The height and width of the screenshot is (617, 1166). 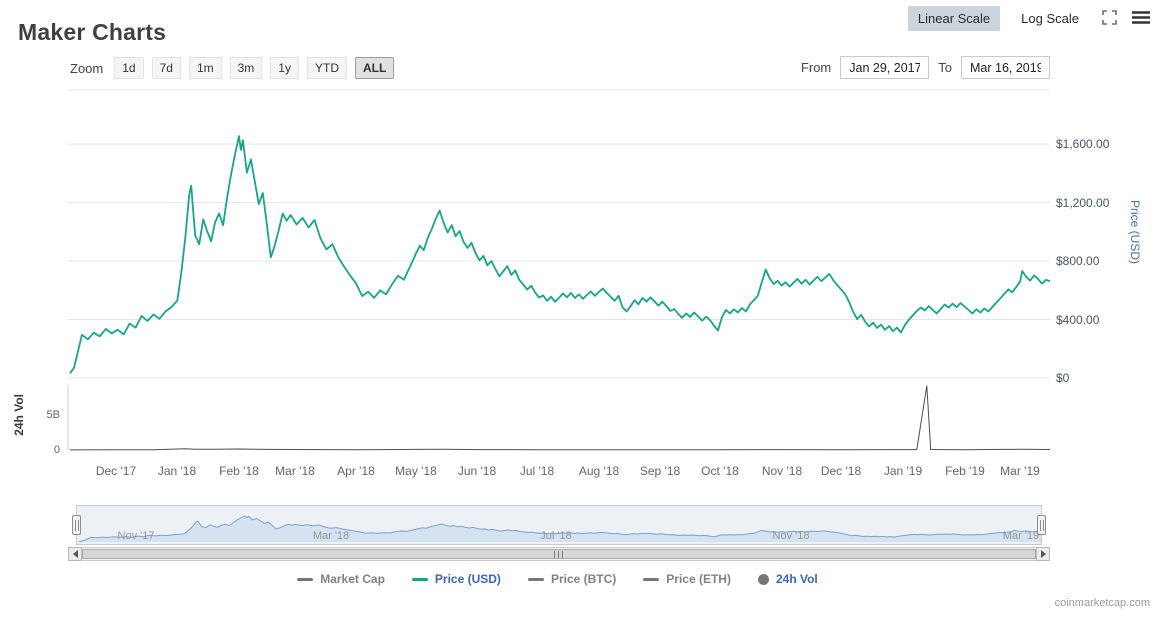 I want to click on zoom-button-1m: 1m, so click(x=205, y=68).